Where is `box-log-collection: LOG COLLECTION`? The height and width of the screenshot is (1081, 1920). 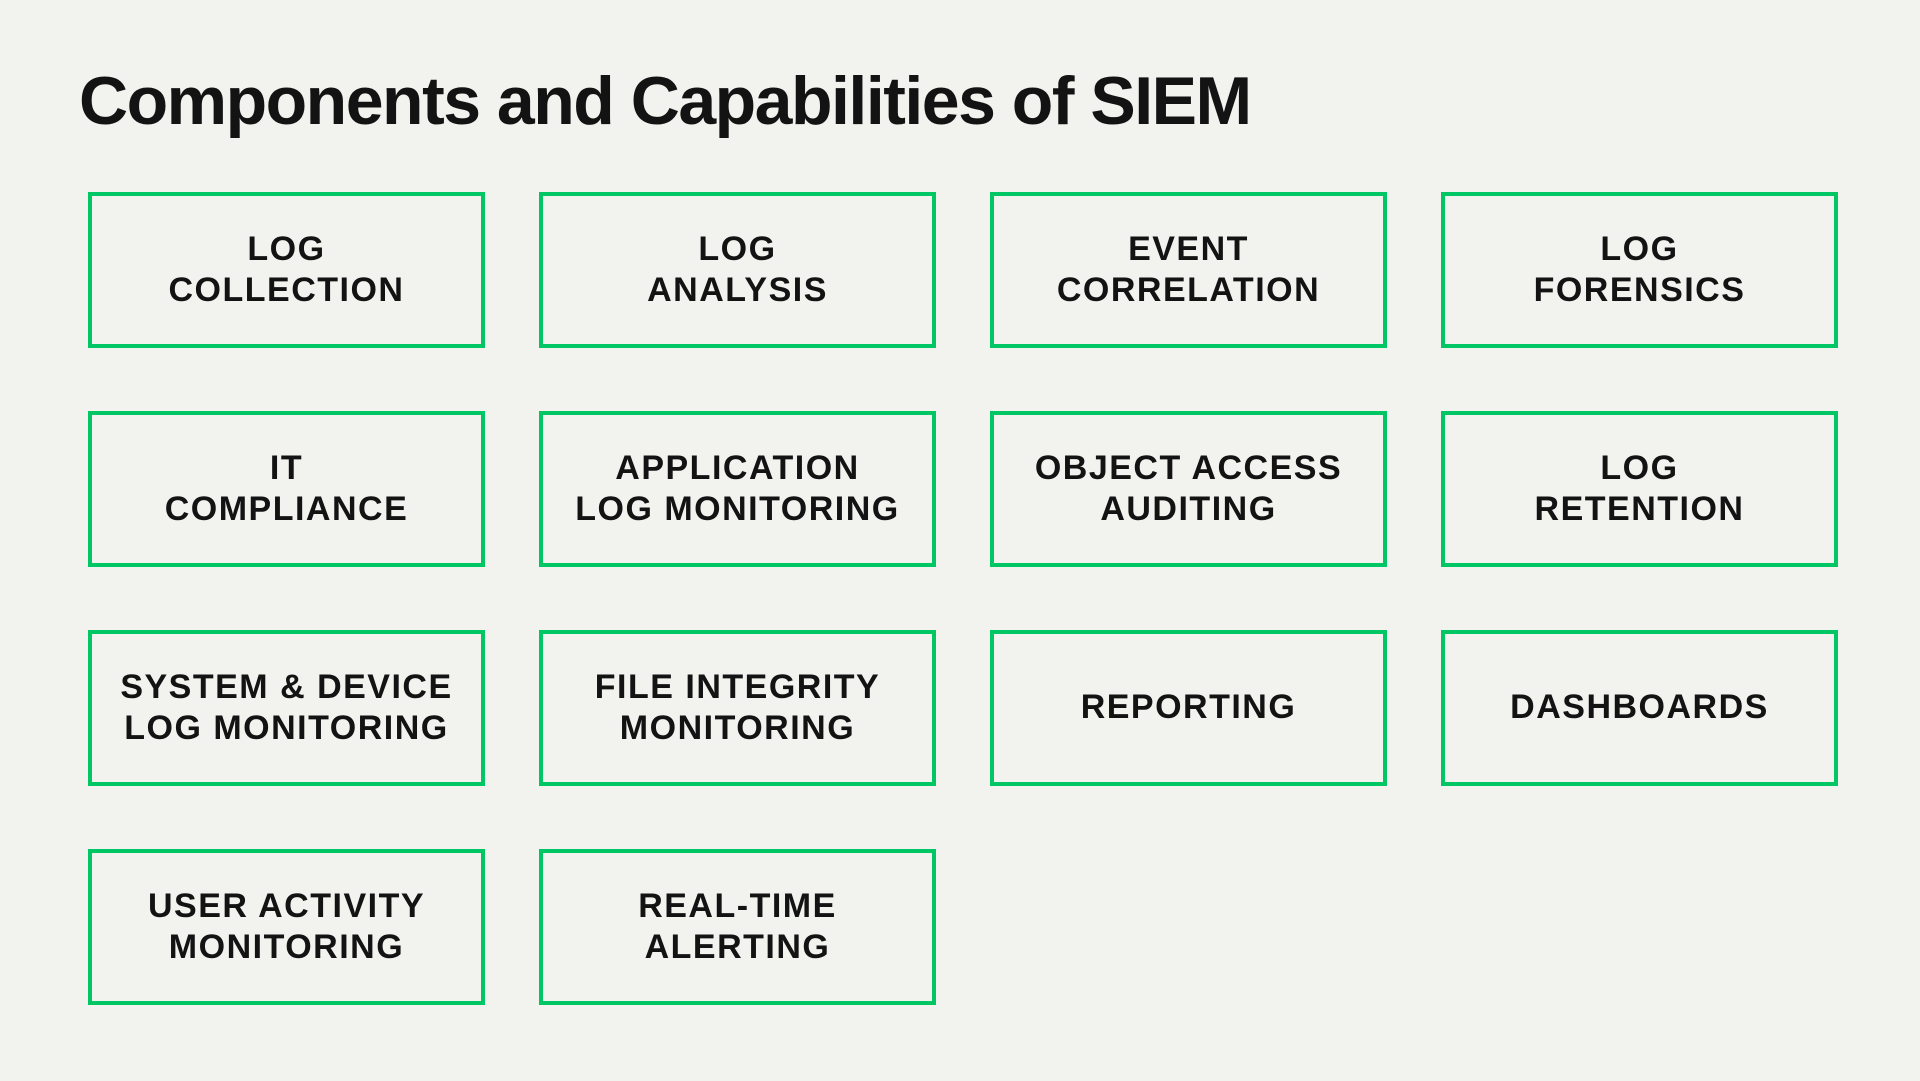
box-log-collection: LOG COLLECTION is located at coordinates (286, 270).